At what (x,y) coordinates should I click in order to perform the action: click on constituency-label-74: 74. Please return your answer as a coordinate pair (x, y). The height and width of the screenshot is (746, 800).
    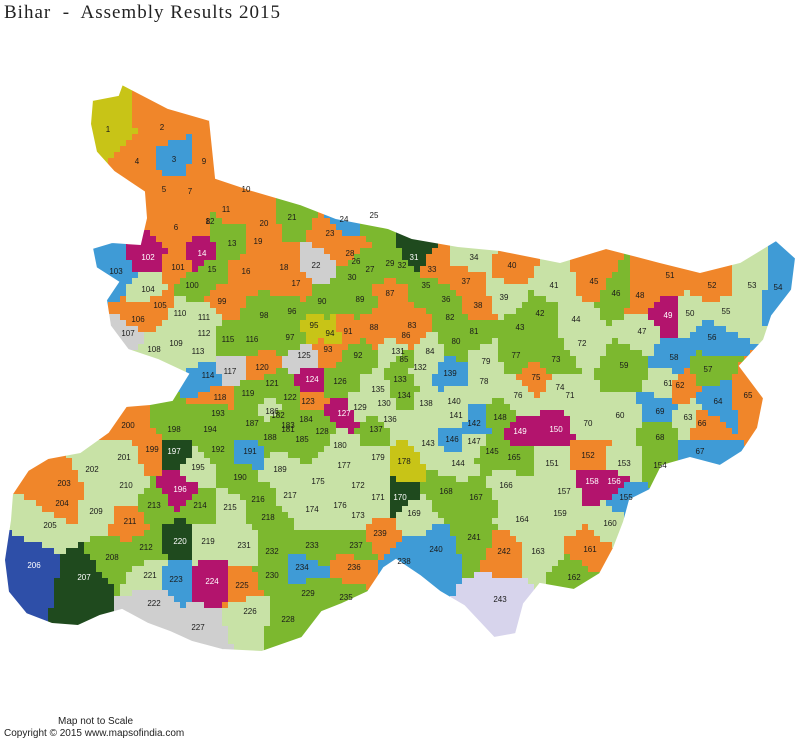
    Looking at the image, I should click on (560, 387).